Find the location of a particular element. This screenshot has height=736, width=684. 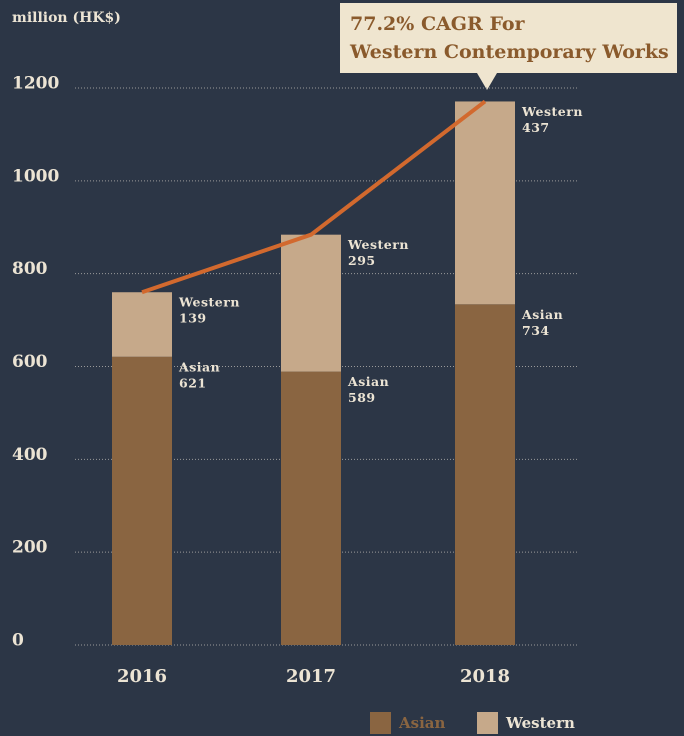

annotation-line: 77.2% CAGR For is located at coordinates (438, 24).